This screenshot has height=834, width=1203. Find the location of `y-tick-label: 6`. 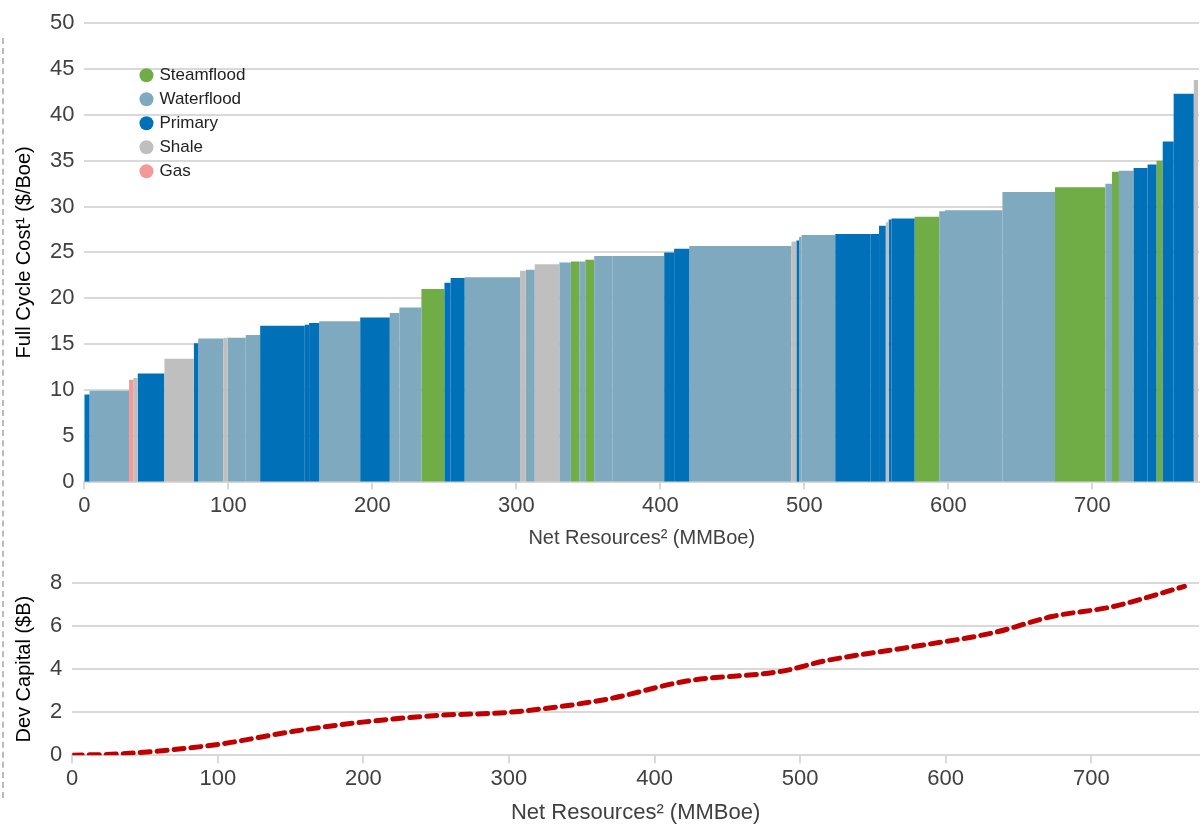

y-tick-label: 6 is located at coordinates (56, 625).